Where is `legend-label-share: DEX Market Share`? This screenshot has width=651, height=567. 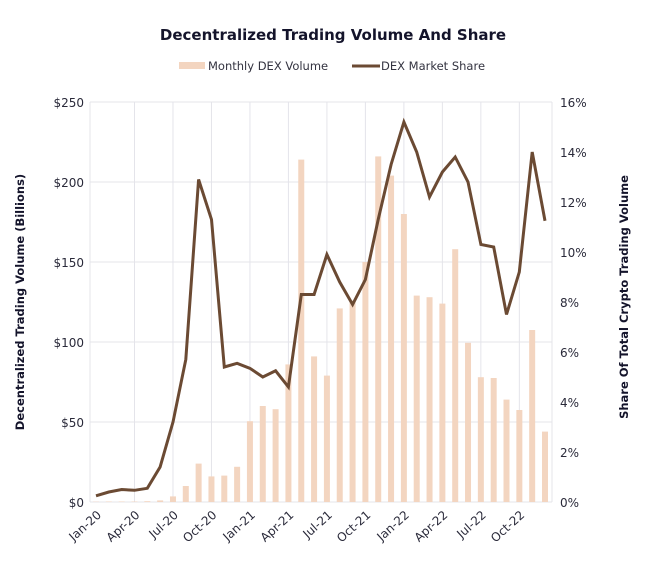 legend-label-share: DEX Market Share is located at coordinates (433, 66).